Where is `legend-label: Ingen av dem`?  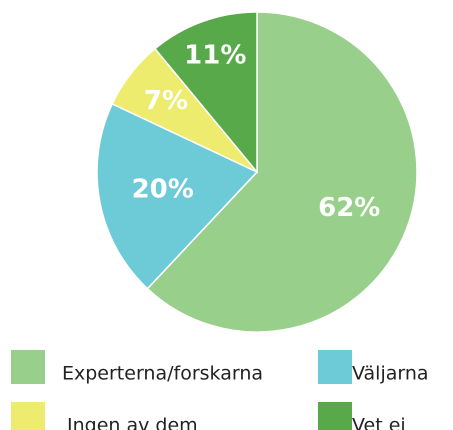
legend-label: Ingen av dem is located at coordinates (132, 422).